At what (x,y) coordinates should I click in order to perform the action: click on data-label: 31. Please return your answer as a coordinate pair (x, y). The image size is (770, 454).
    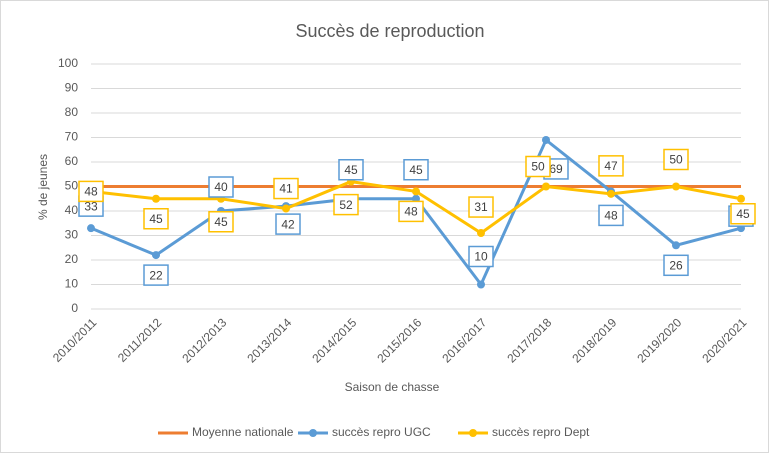
    Looking at the image, I should click on (481, 207).